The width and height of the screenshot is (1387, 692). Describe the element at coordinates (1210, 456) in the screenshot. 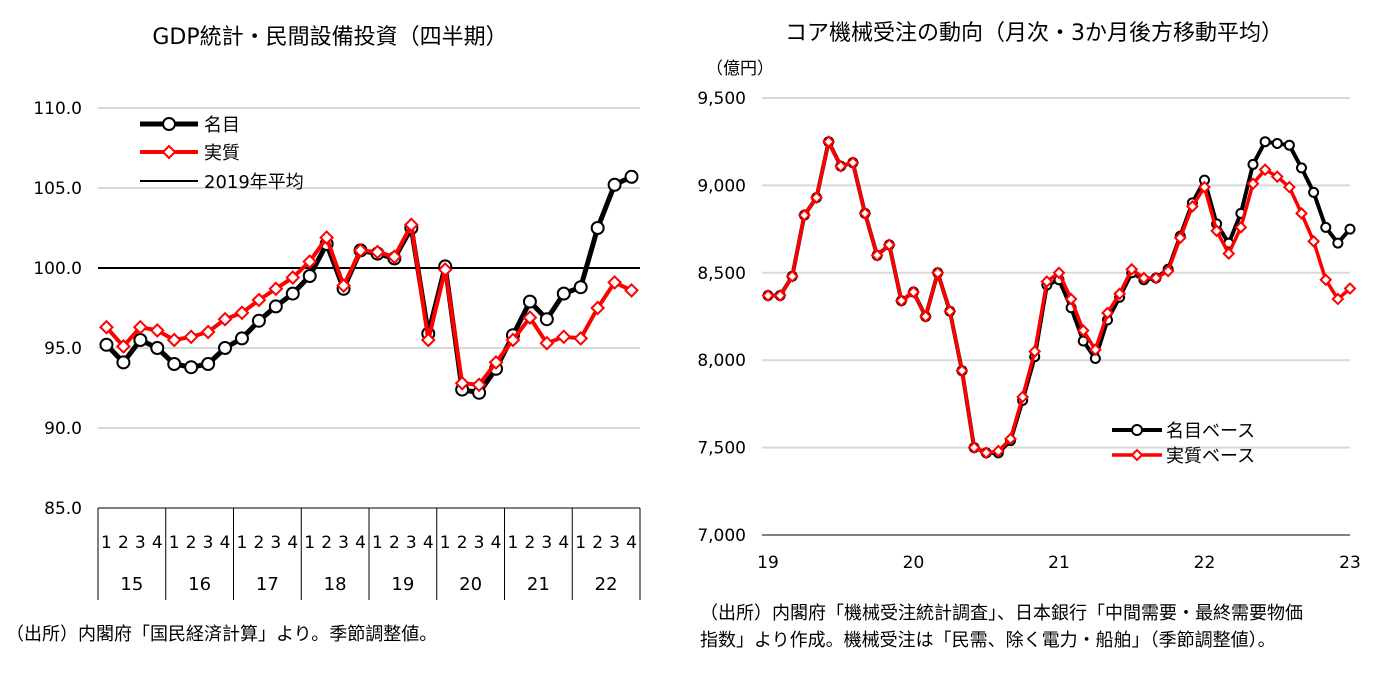

I see `legend-real-label: 実質ベース` at that location.